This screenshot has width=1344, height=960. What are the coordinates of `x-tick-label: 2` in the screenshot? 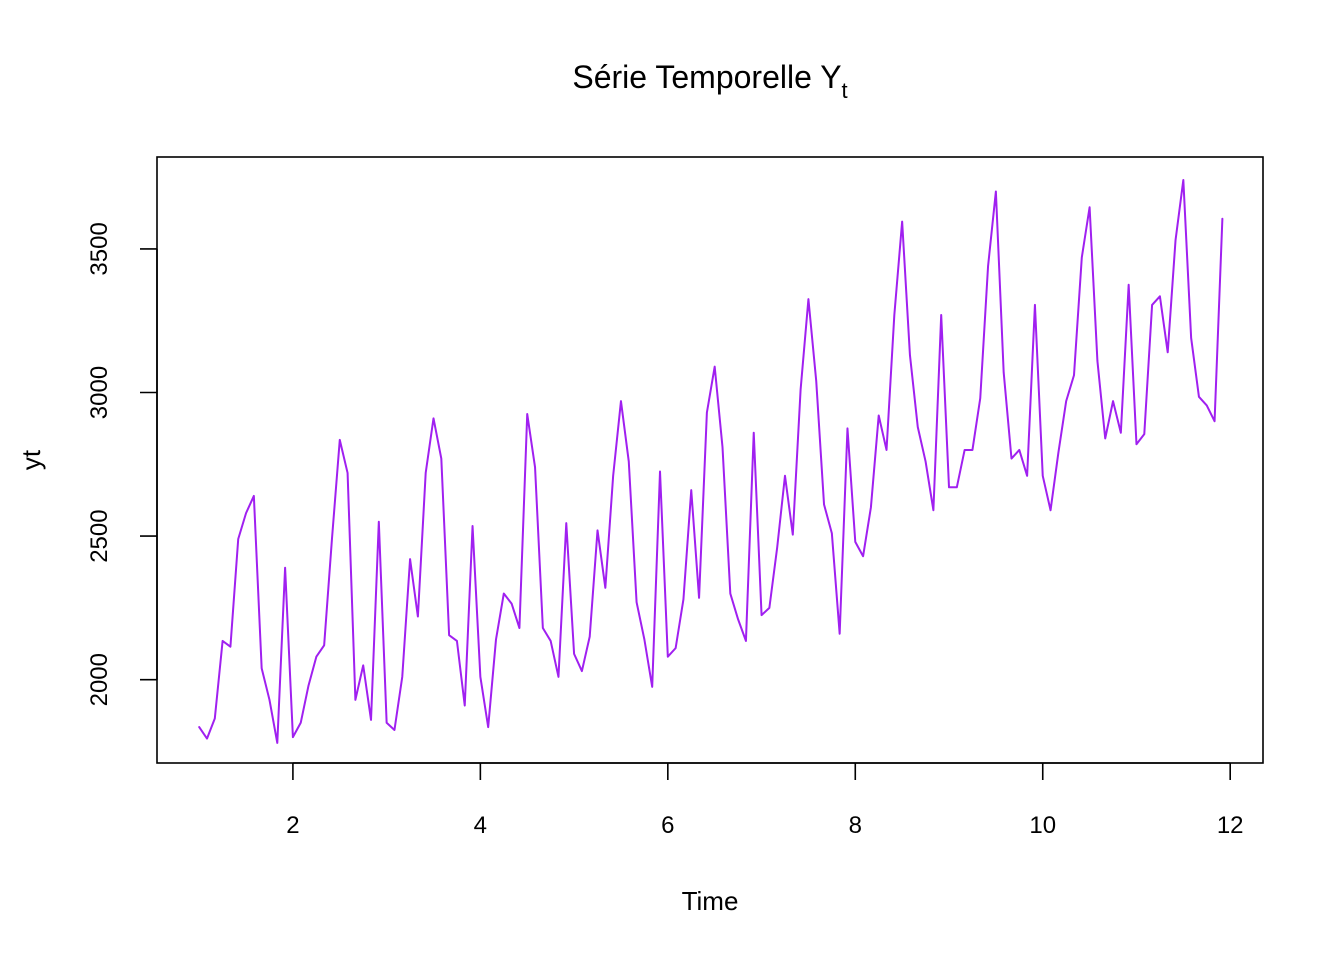 It's located at (292, 825).